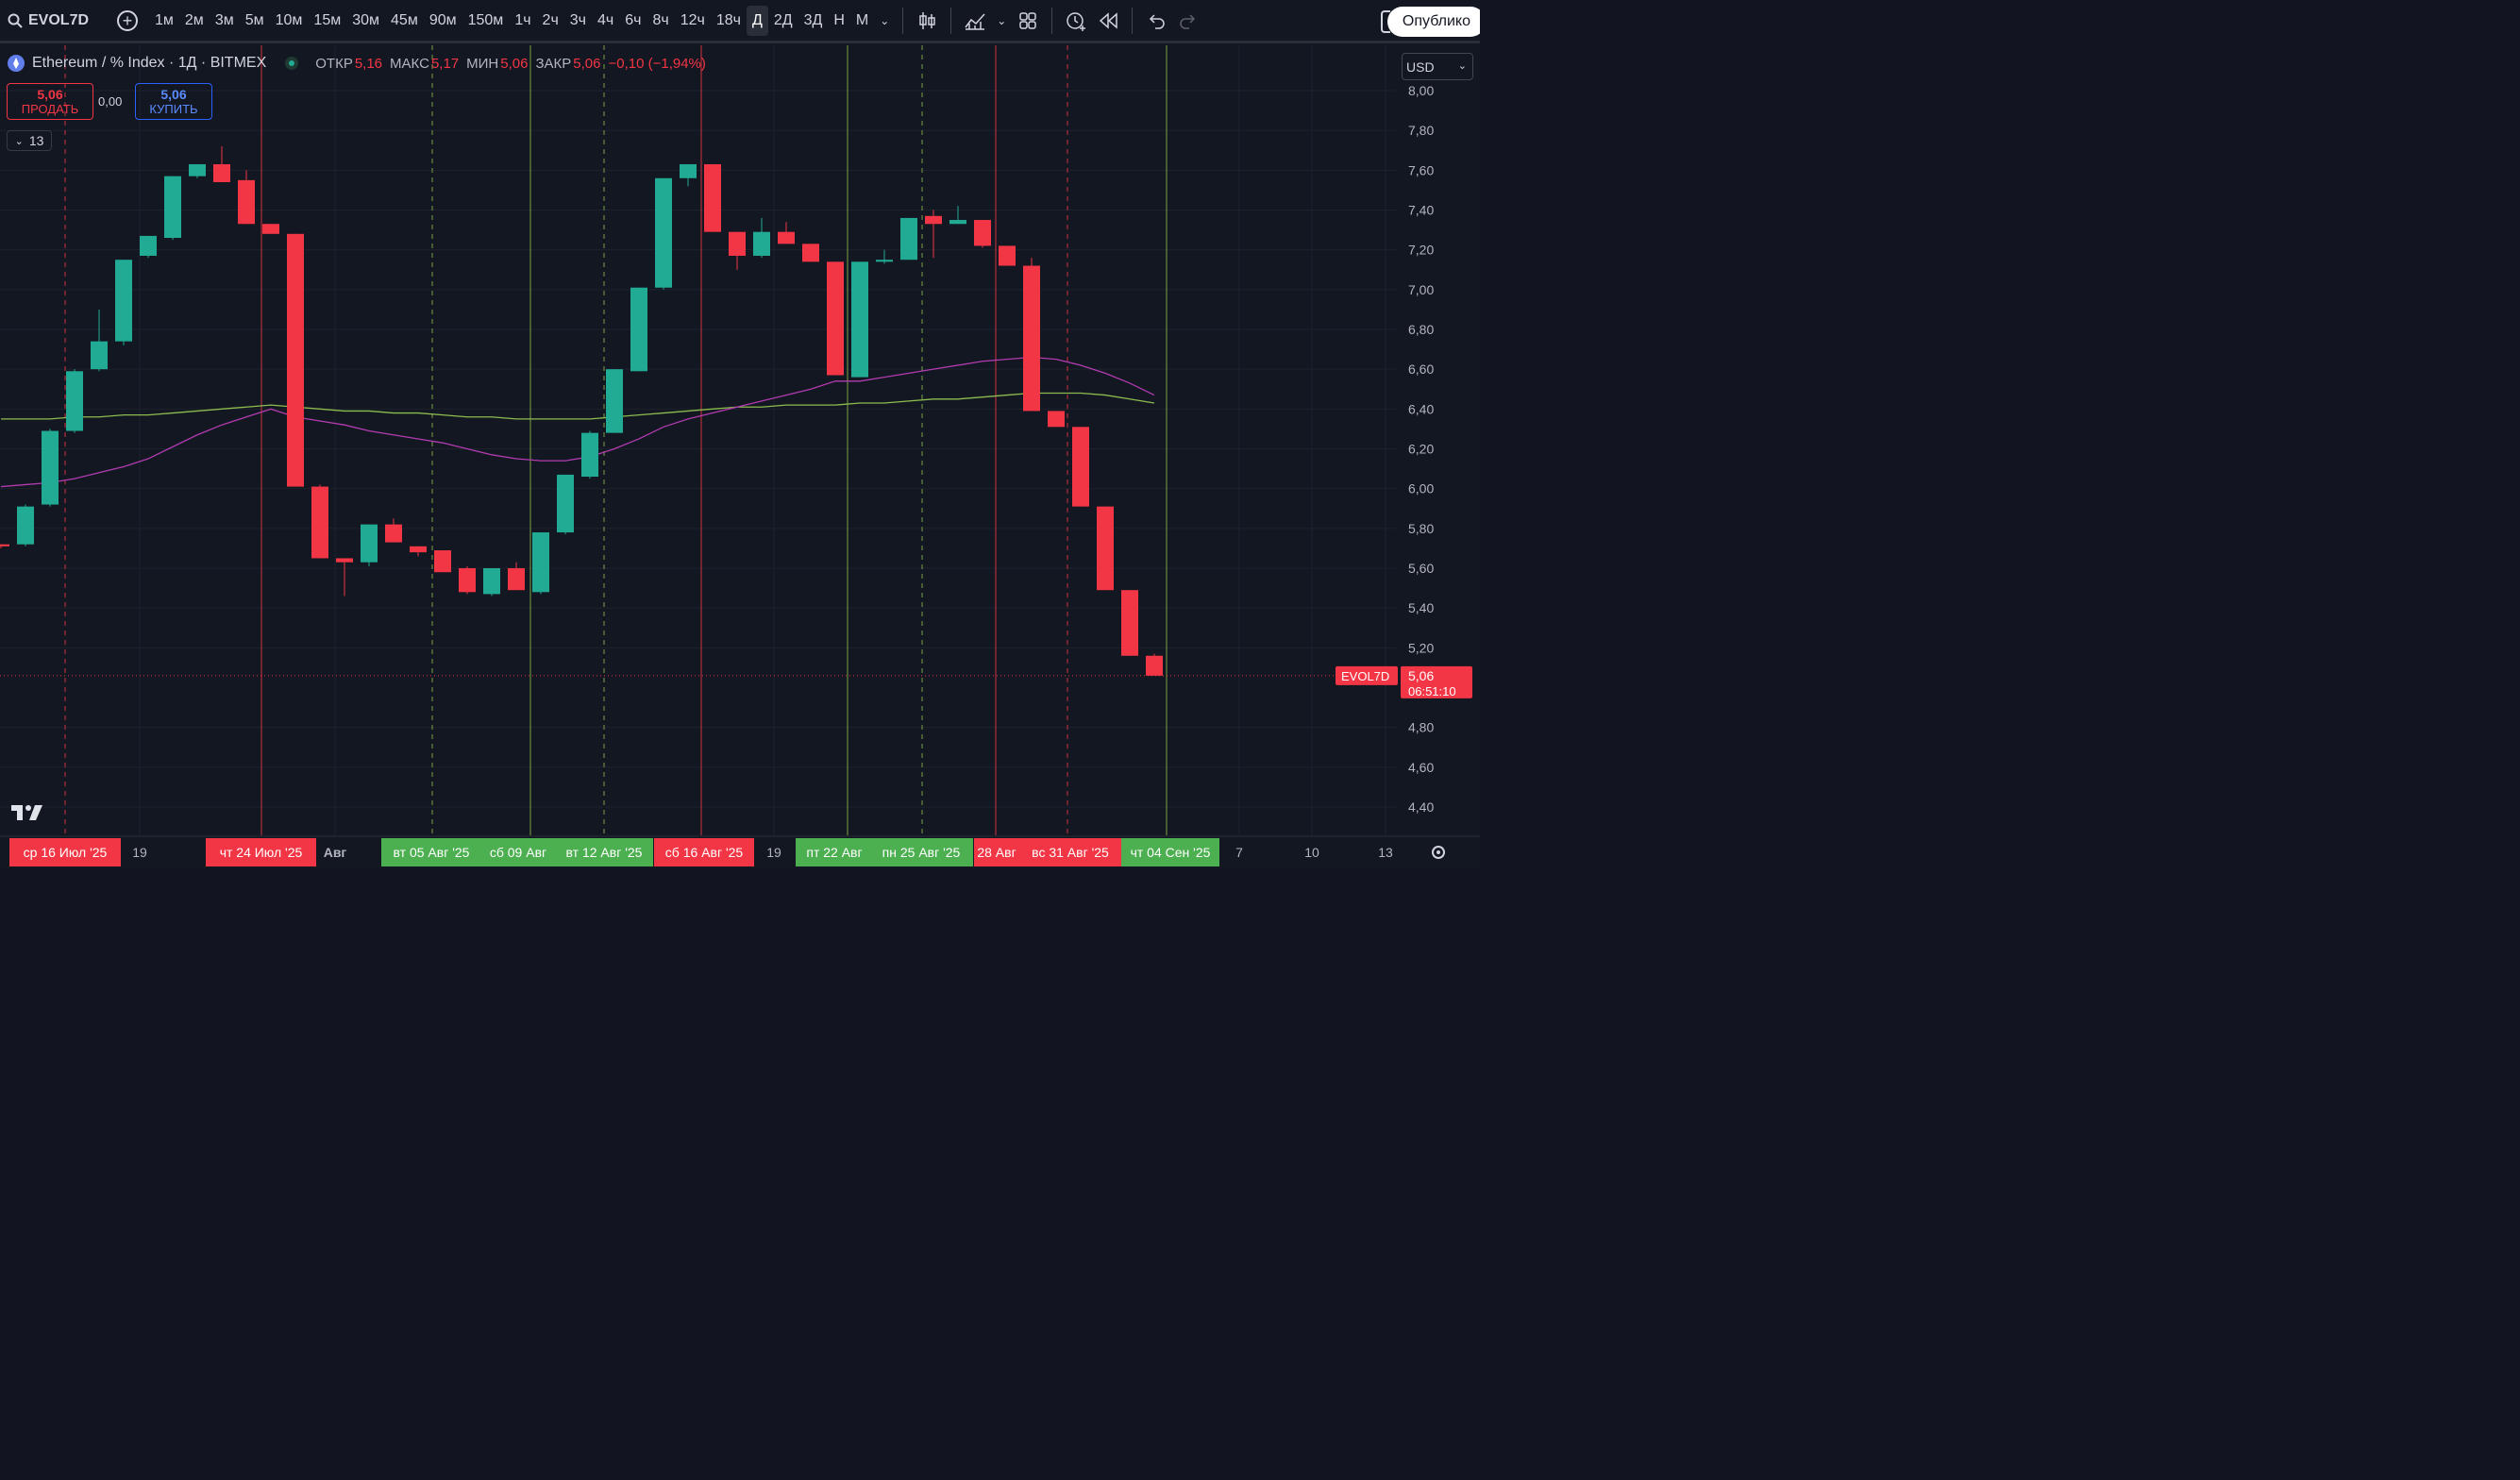 This screenshot has width=2520, height=1480. What do you see at coordinates (1108, 21) in the screenshot?
I see `replay-icon` at bounding box center [1108, 21].